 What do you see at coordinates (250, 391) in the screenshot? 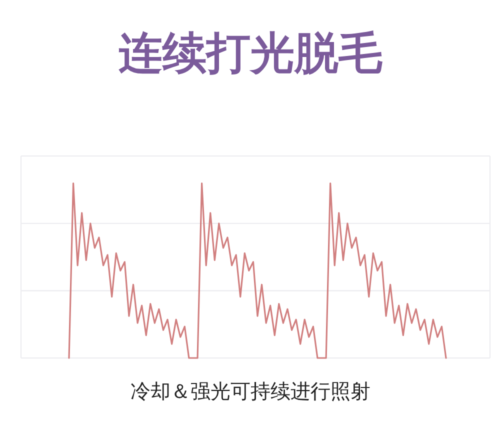
I see `annotation: 冷却＆强光可持续进行照射` at bounding box center [250, 391].